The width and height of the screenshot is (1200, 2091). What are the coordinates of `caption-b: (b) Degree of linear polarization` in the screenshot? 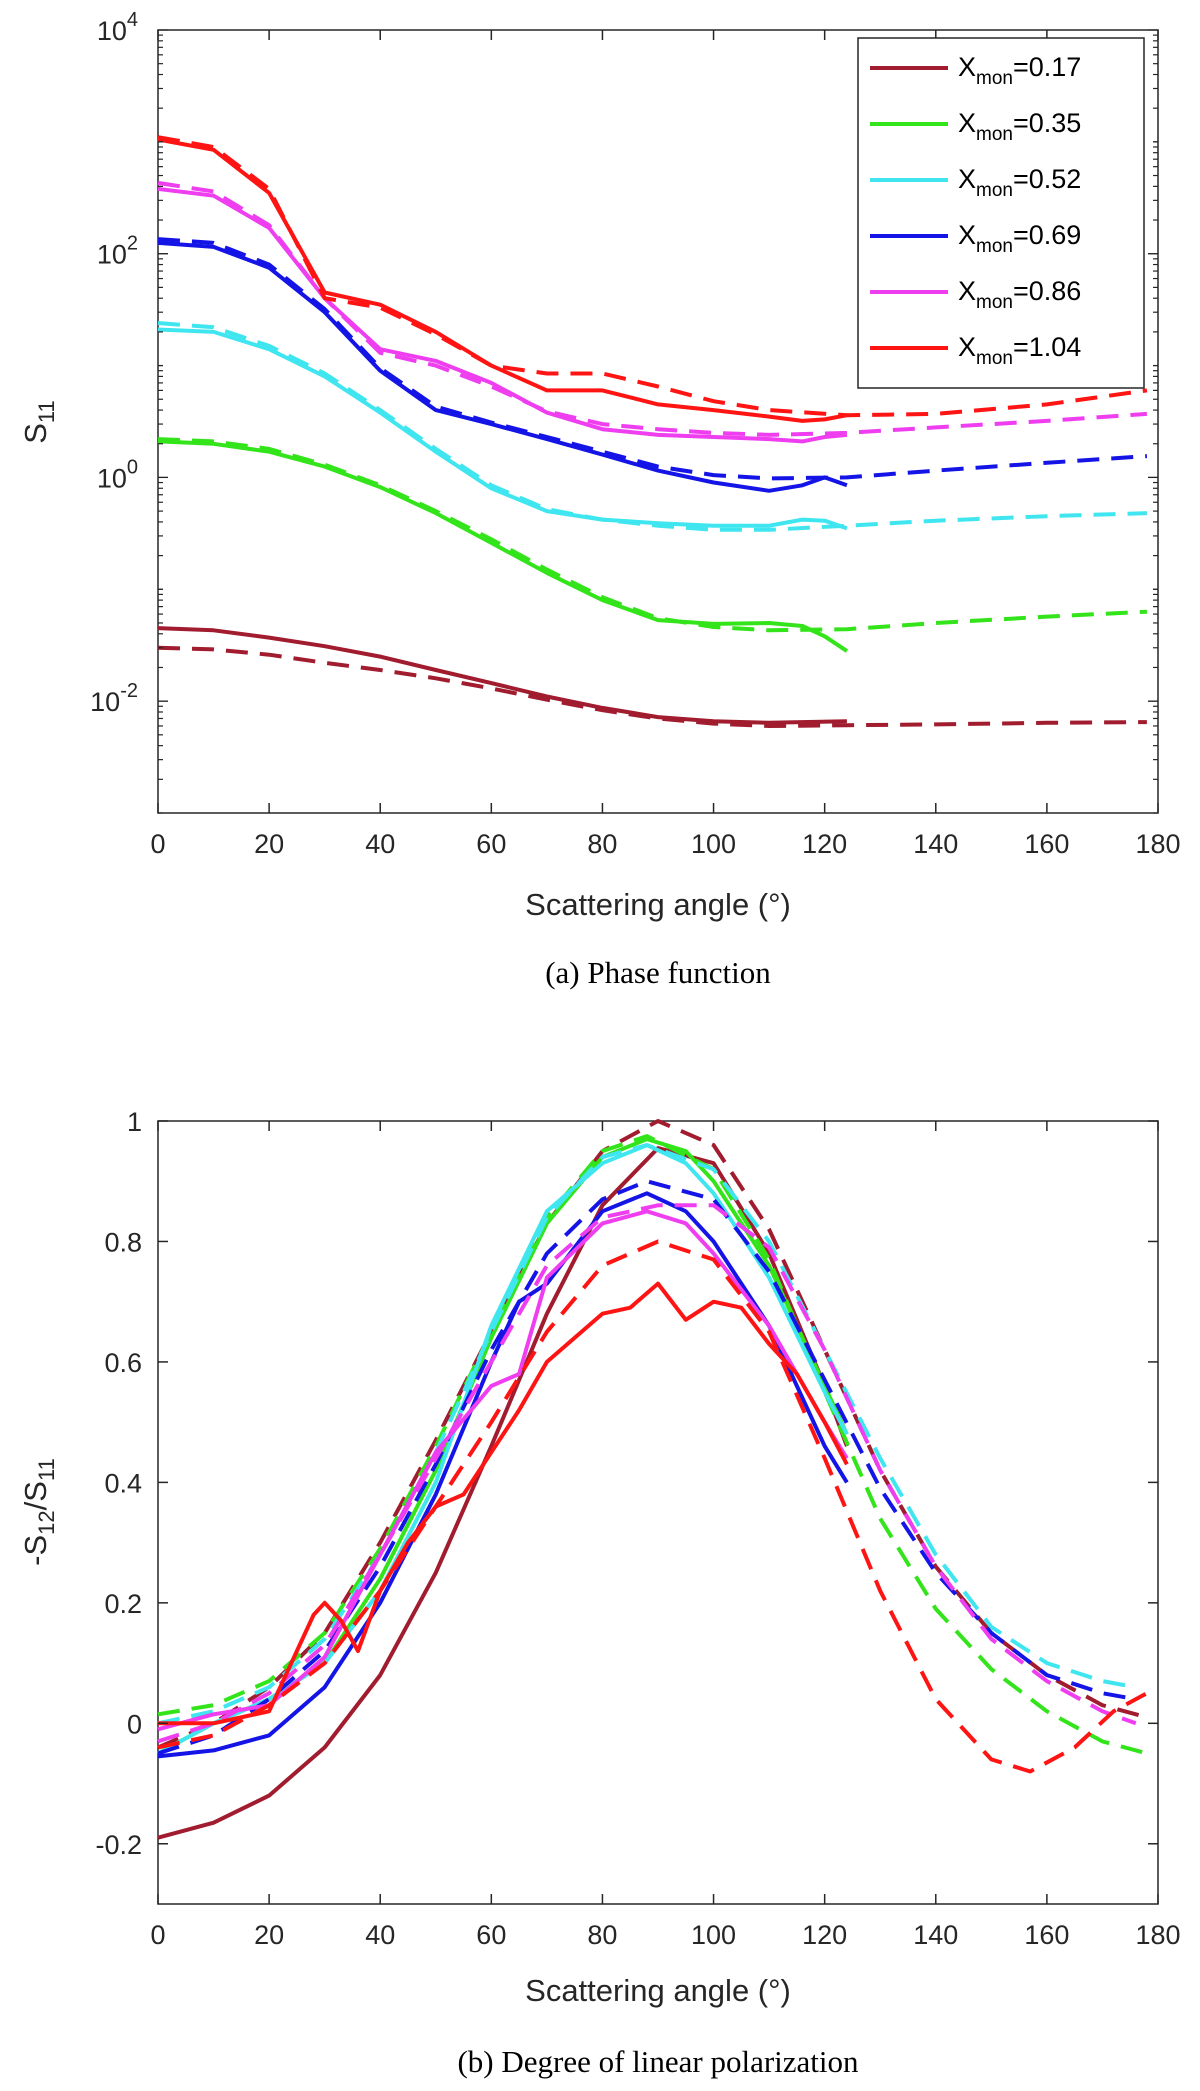 It's located at (658, 2061).